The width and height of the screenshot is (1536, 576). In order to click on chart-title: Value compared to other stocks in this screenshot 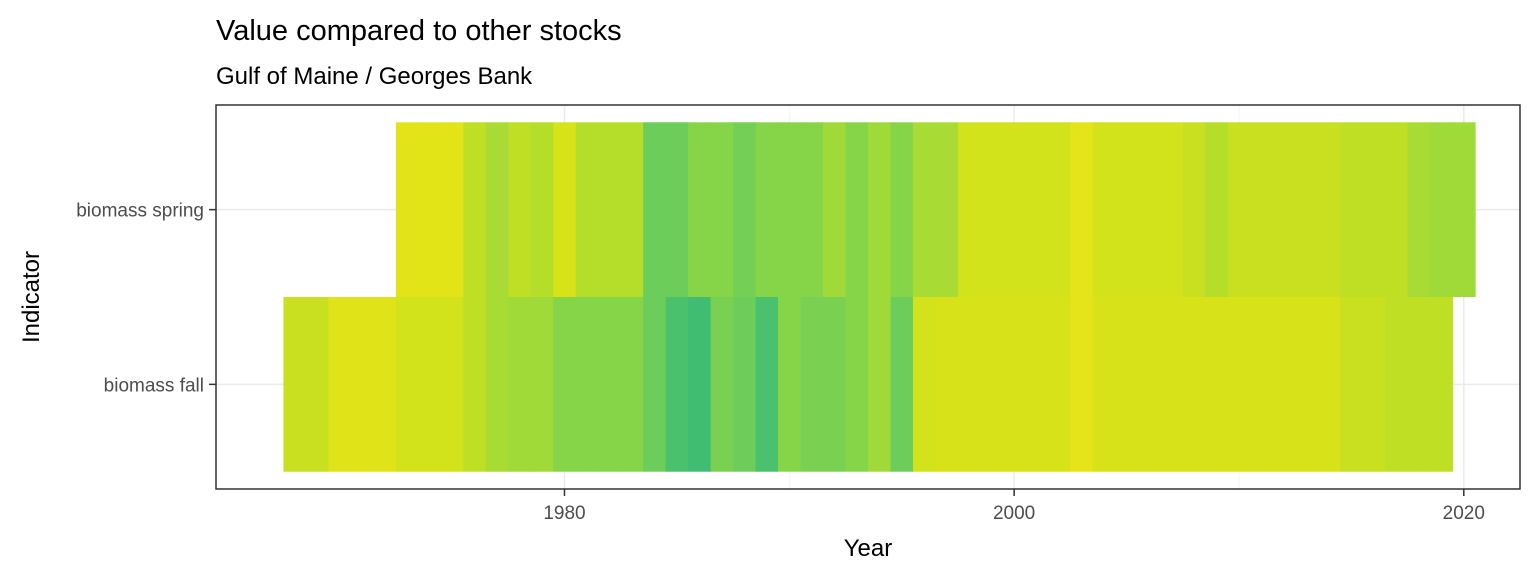, I will do `click(419, 31)`.